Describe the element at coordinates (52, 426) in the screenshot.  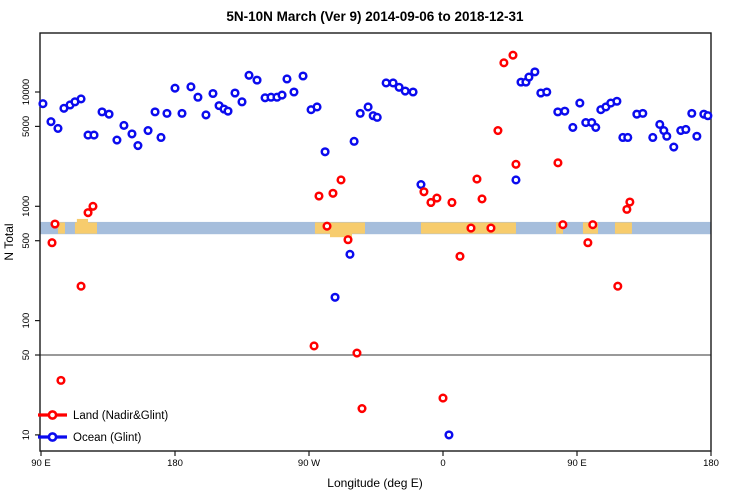
I see `legend` at that location.